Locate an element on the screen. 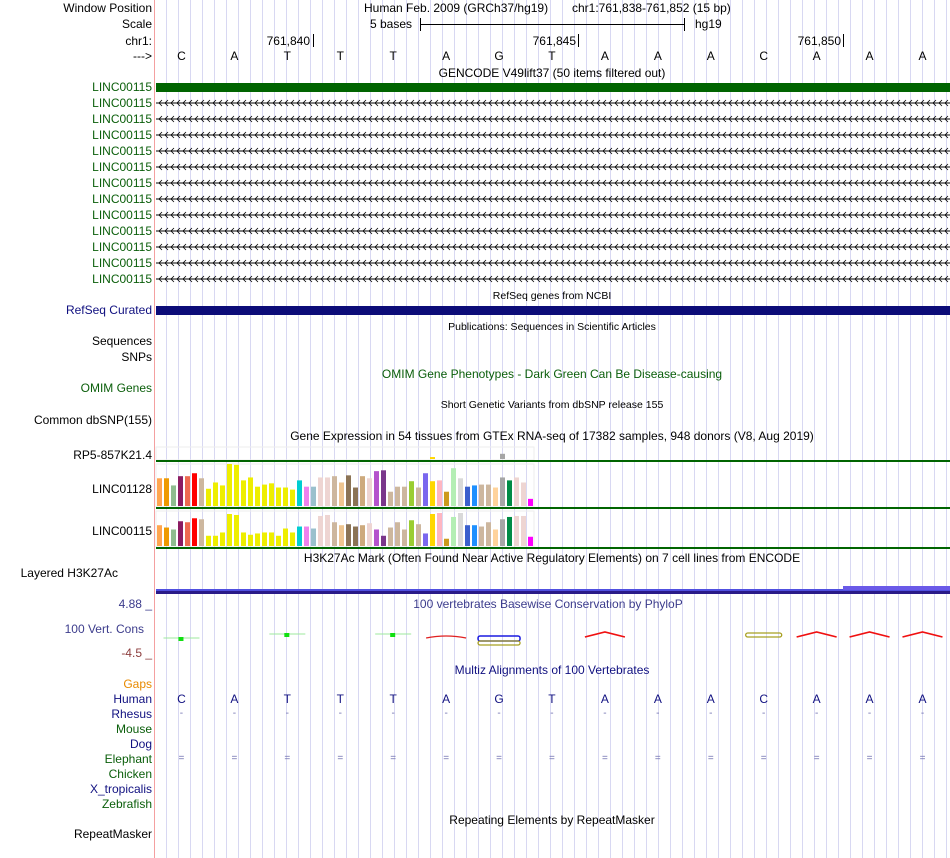 This screenshot has width=950, height=858. gtex-gene-label: RP5-857K21.4 is located at coordinates (112, 455).